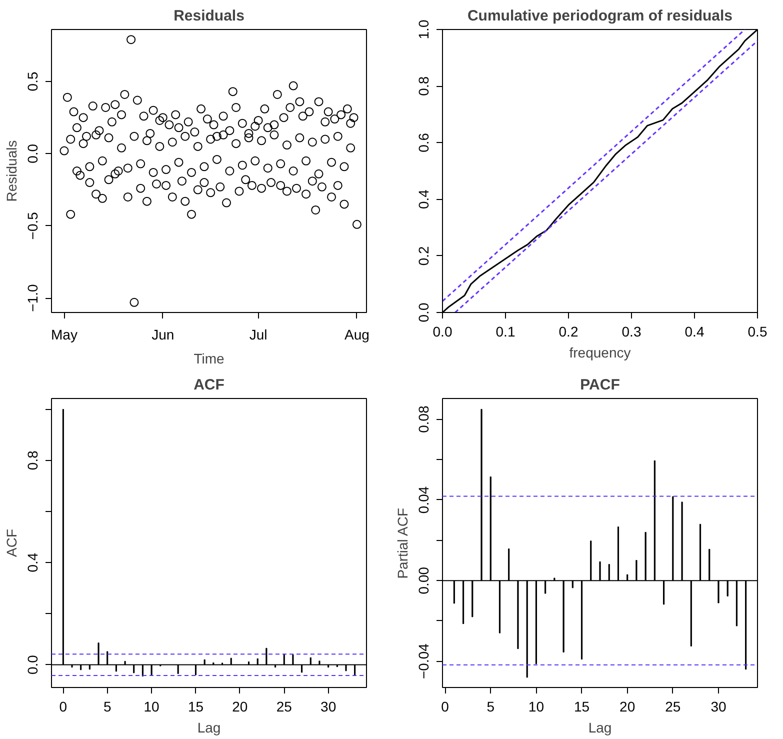 This screenshot has width=783, height=739. What do you see at coordinates (600, 16) in the screenshot?
I see `chart-title: Cumulative periodogram of residuals` at bounding box center [600, 16].